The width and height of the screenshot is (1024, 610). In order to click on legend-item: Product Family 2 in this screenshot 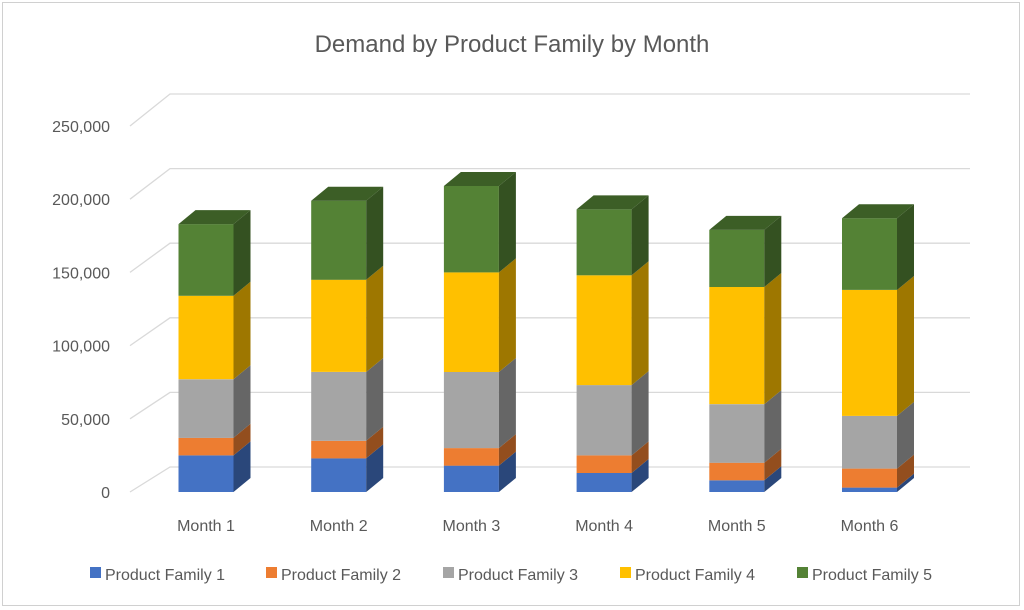, I will do `click(333, 575)`.